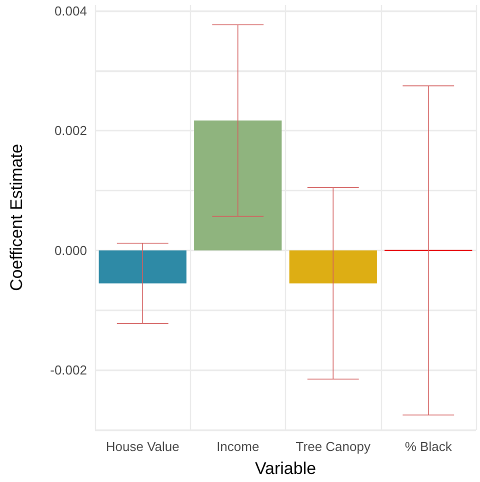 This screenshot has height=482, width=480. Describe the element at coordinates (238, 446) in the screenshot. I see `x-tick-label: Income` at that location.